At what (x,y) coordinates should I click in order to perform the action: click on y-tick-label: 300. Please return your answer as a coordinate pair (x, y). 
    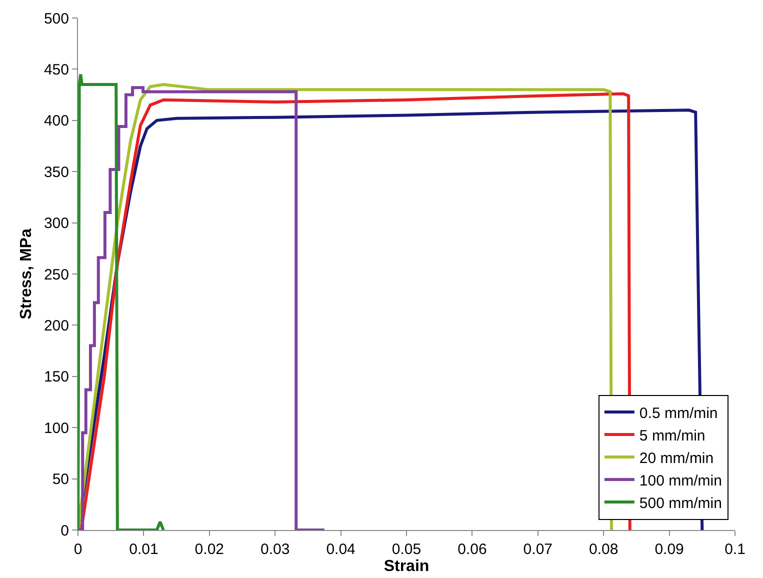
    Looking at the image, I should click on (56, 223).